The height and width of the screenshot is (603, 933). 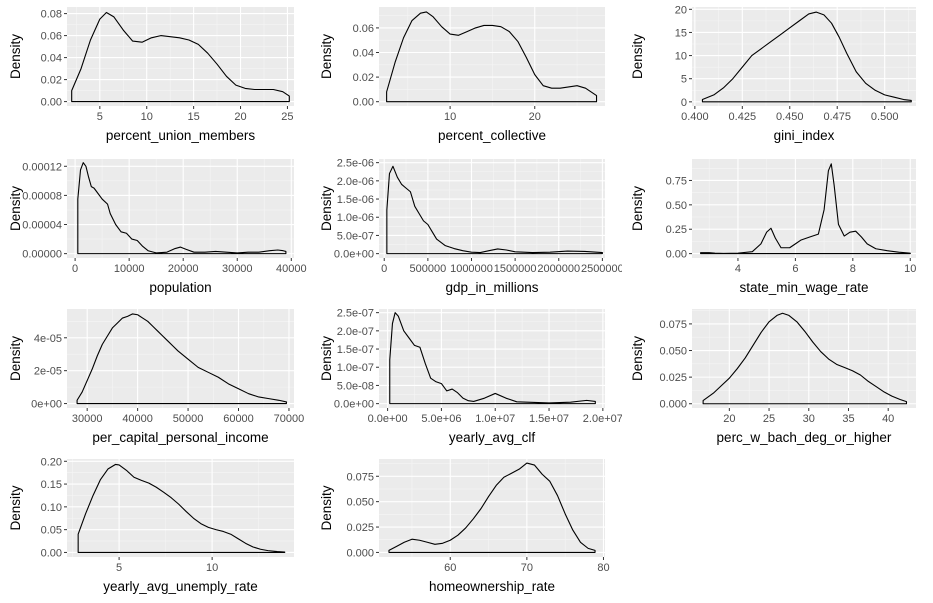 I want to click on y-tick-label: 0.0e+00, so click(x=354, y=255).